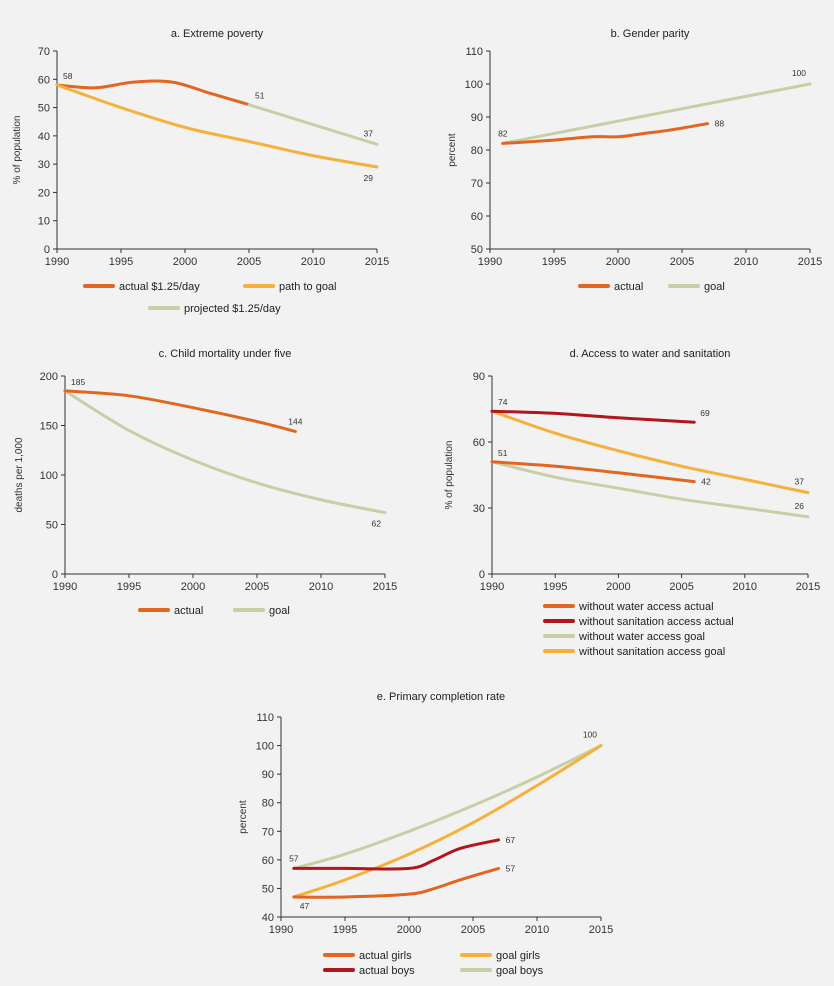 Image resolution: width=834 pixels, height=986 pixels. Describe the element at coordinates (44, 137) in the screenshot. I see `y-tick-label: 40` at that location.